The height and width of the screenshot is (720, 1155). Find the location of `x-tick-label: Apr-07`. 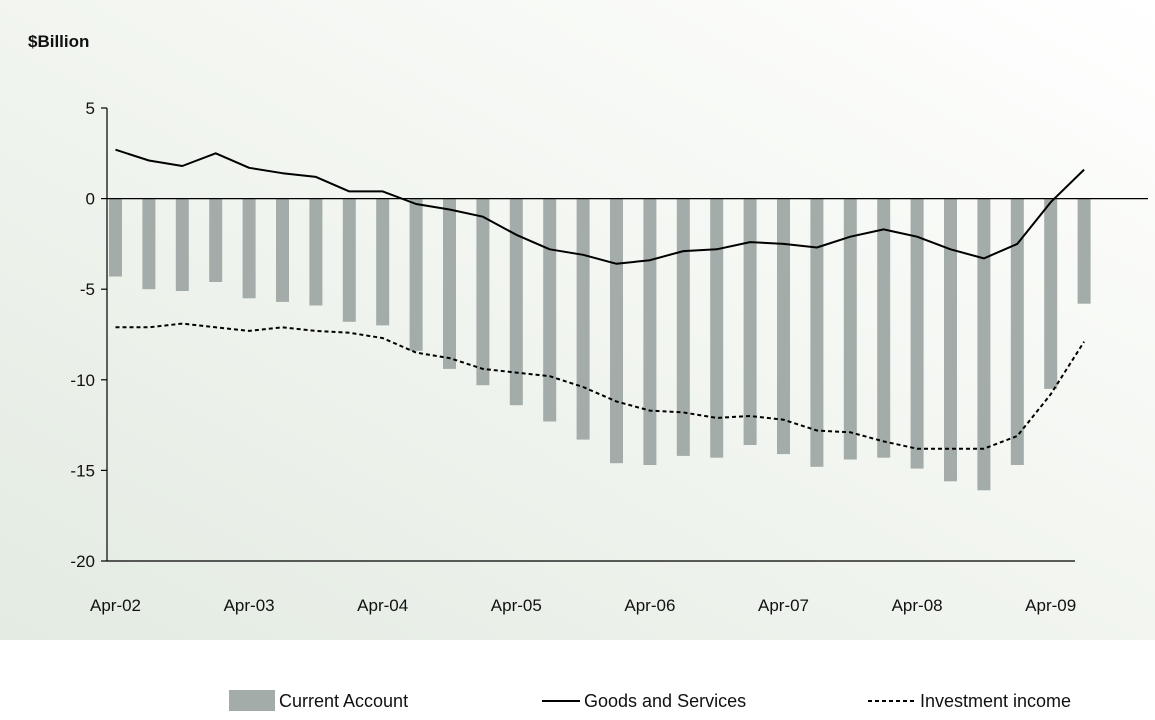

x-tick-label: Apr-07 is located at coordinates (783, 605).